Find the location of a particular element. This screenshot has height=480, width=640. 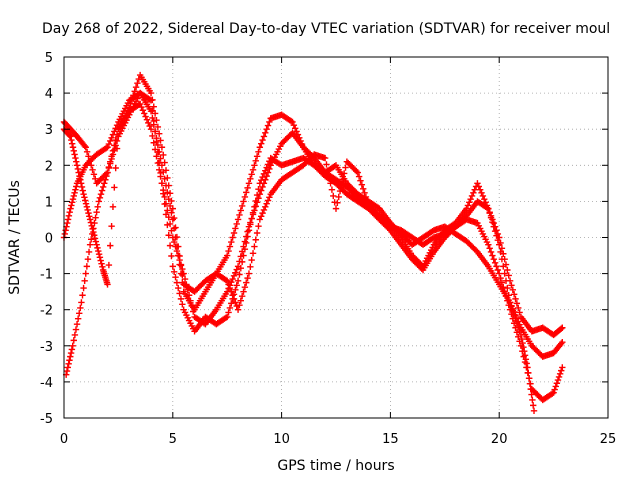

y-tick-label: 3 is located at coordinates (49, 130).